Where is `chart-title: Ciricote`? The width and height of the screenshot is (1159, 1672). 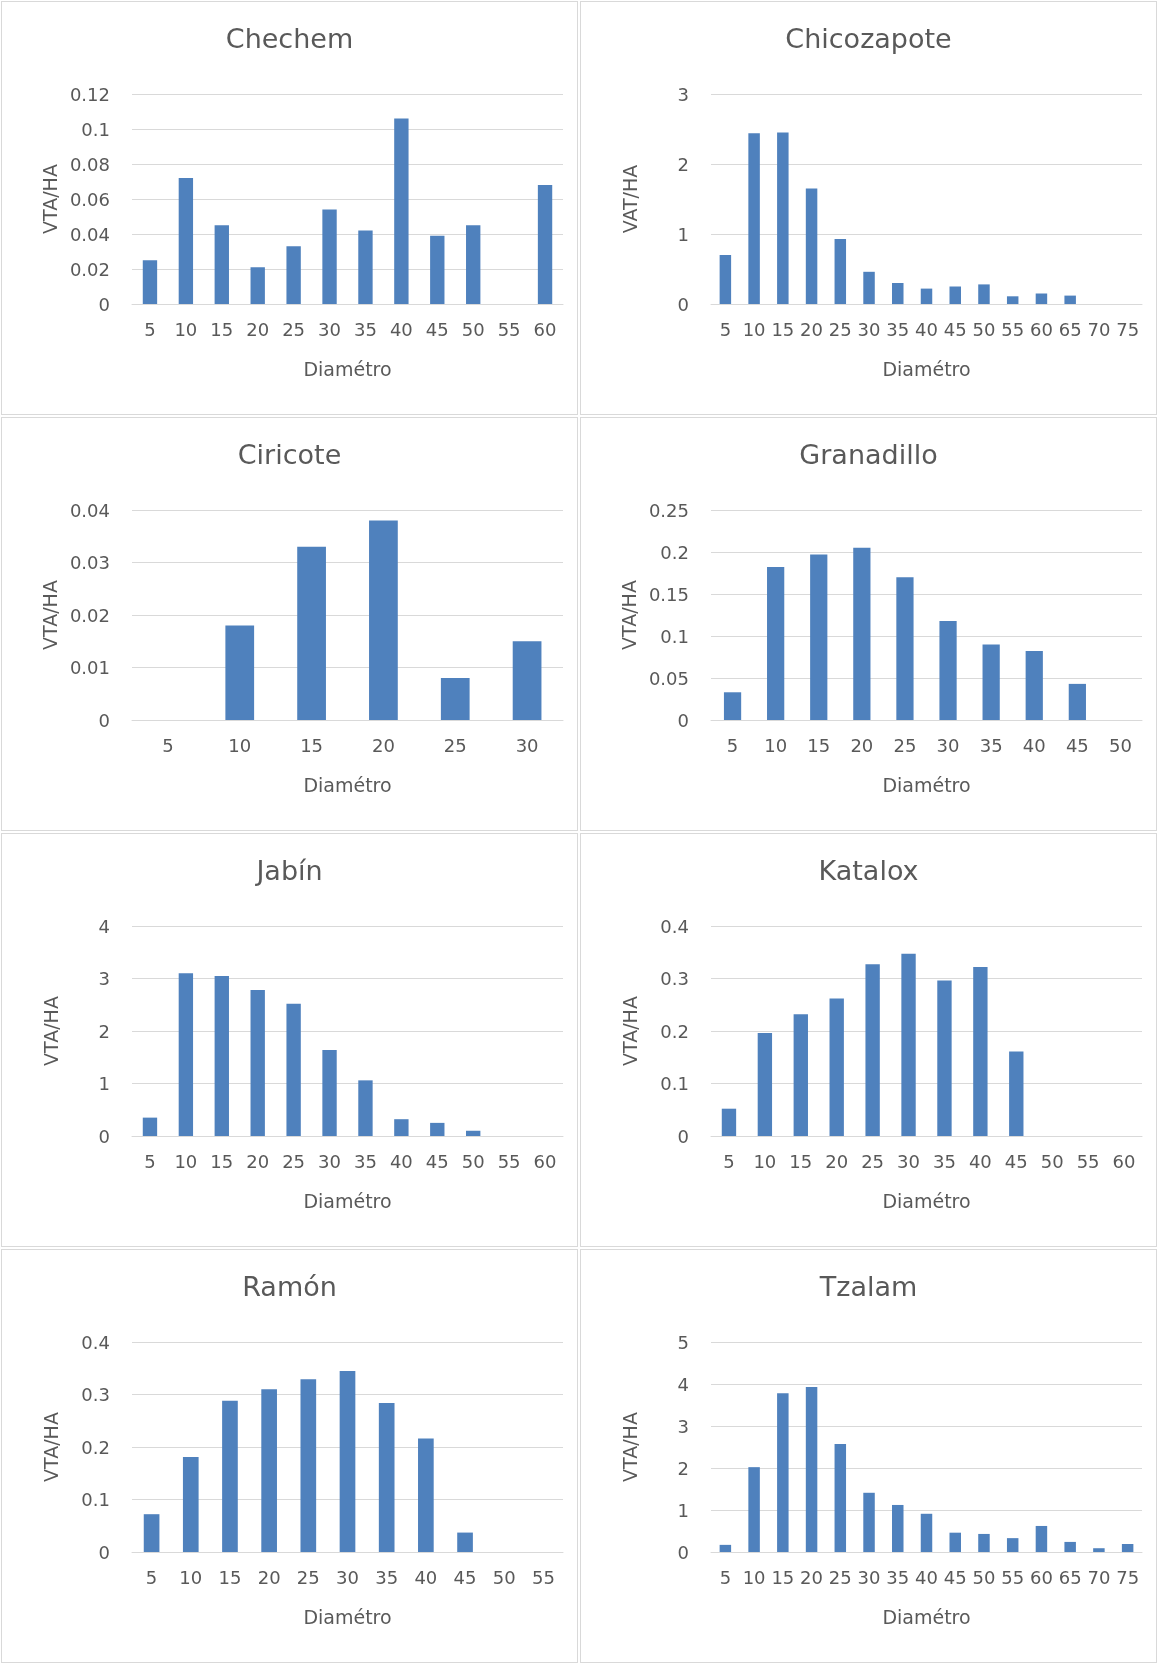
chart-title: Ciricote is located at coordinates (289, 454).